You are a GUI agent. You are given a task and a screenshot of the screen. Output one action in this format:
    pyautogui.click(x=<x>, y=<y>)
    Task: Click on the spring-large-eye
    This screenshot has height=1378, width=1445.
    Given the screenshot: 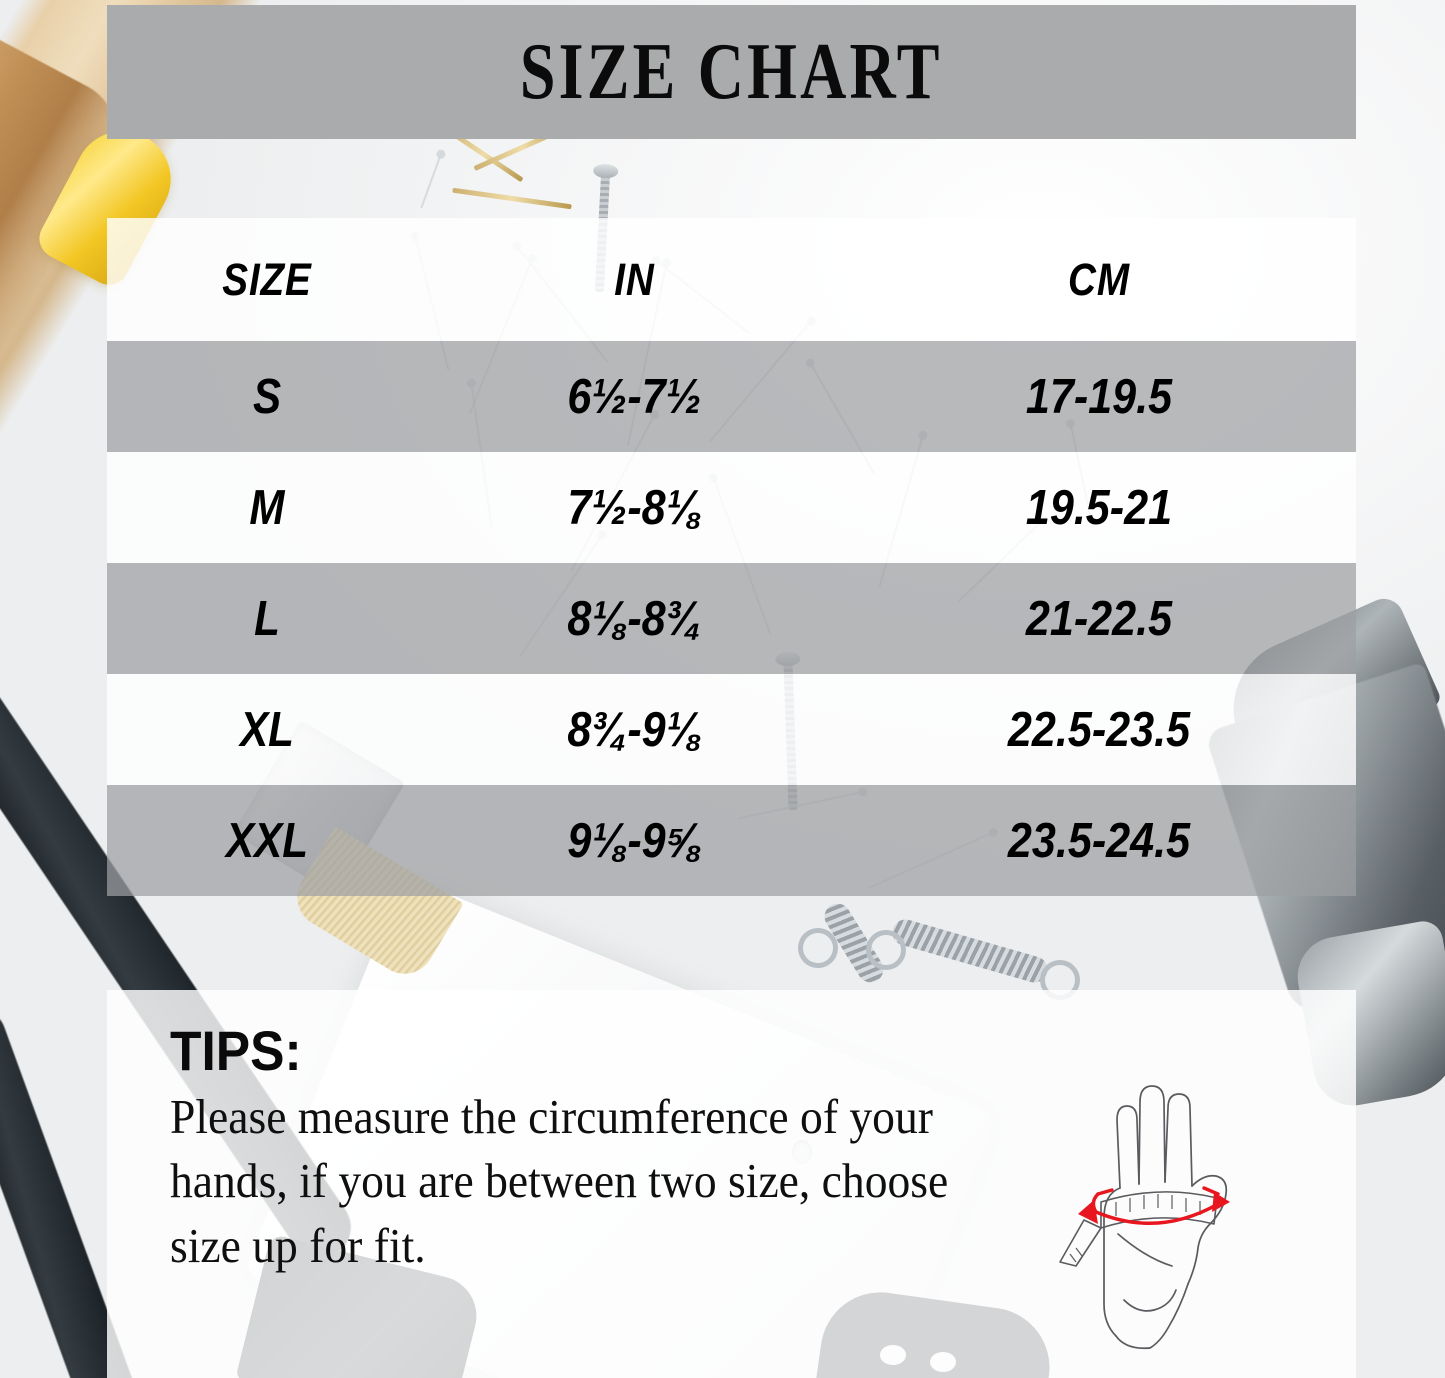 What is the action you would take?
    pyautogui.click(x=886, y=950)
    